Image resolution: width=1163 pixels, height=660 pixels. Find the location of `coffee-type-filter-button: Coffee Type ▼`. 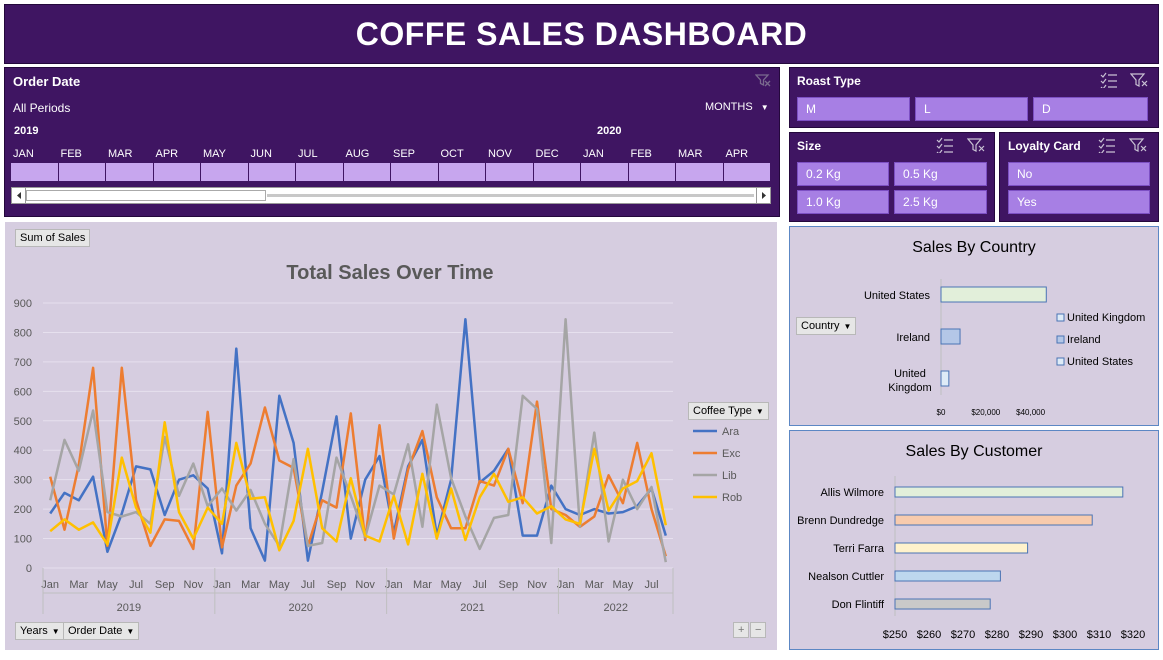

coffee-type-filter-button: Coffee Type ▼ is located at coordinates (728, 411).